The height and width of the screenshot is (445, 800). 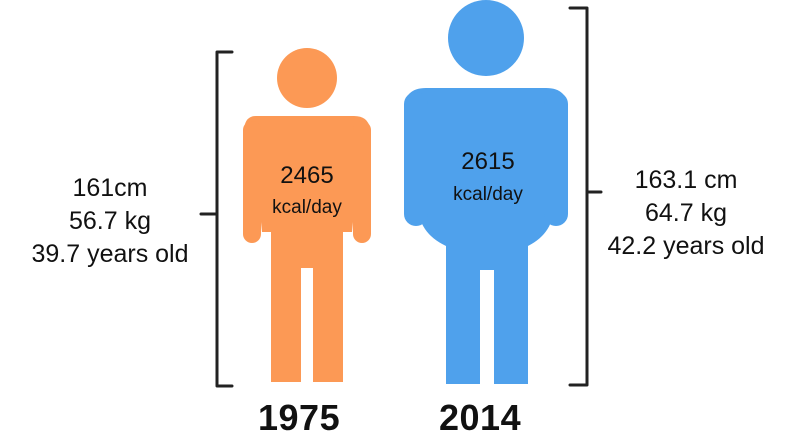 What do you see at coordinates (685, 213) in the screenshot?
I see `weight-2014: 64.7 kg` at bounding box center [685, 213].